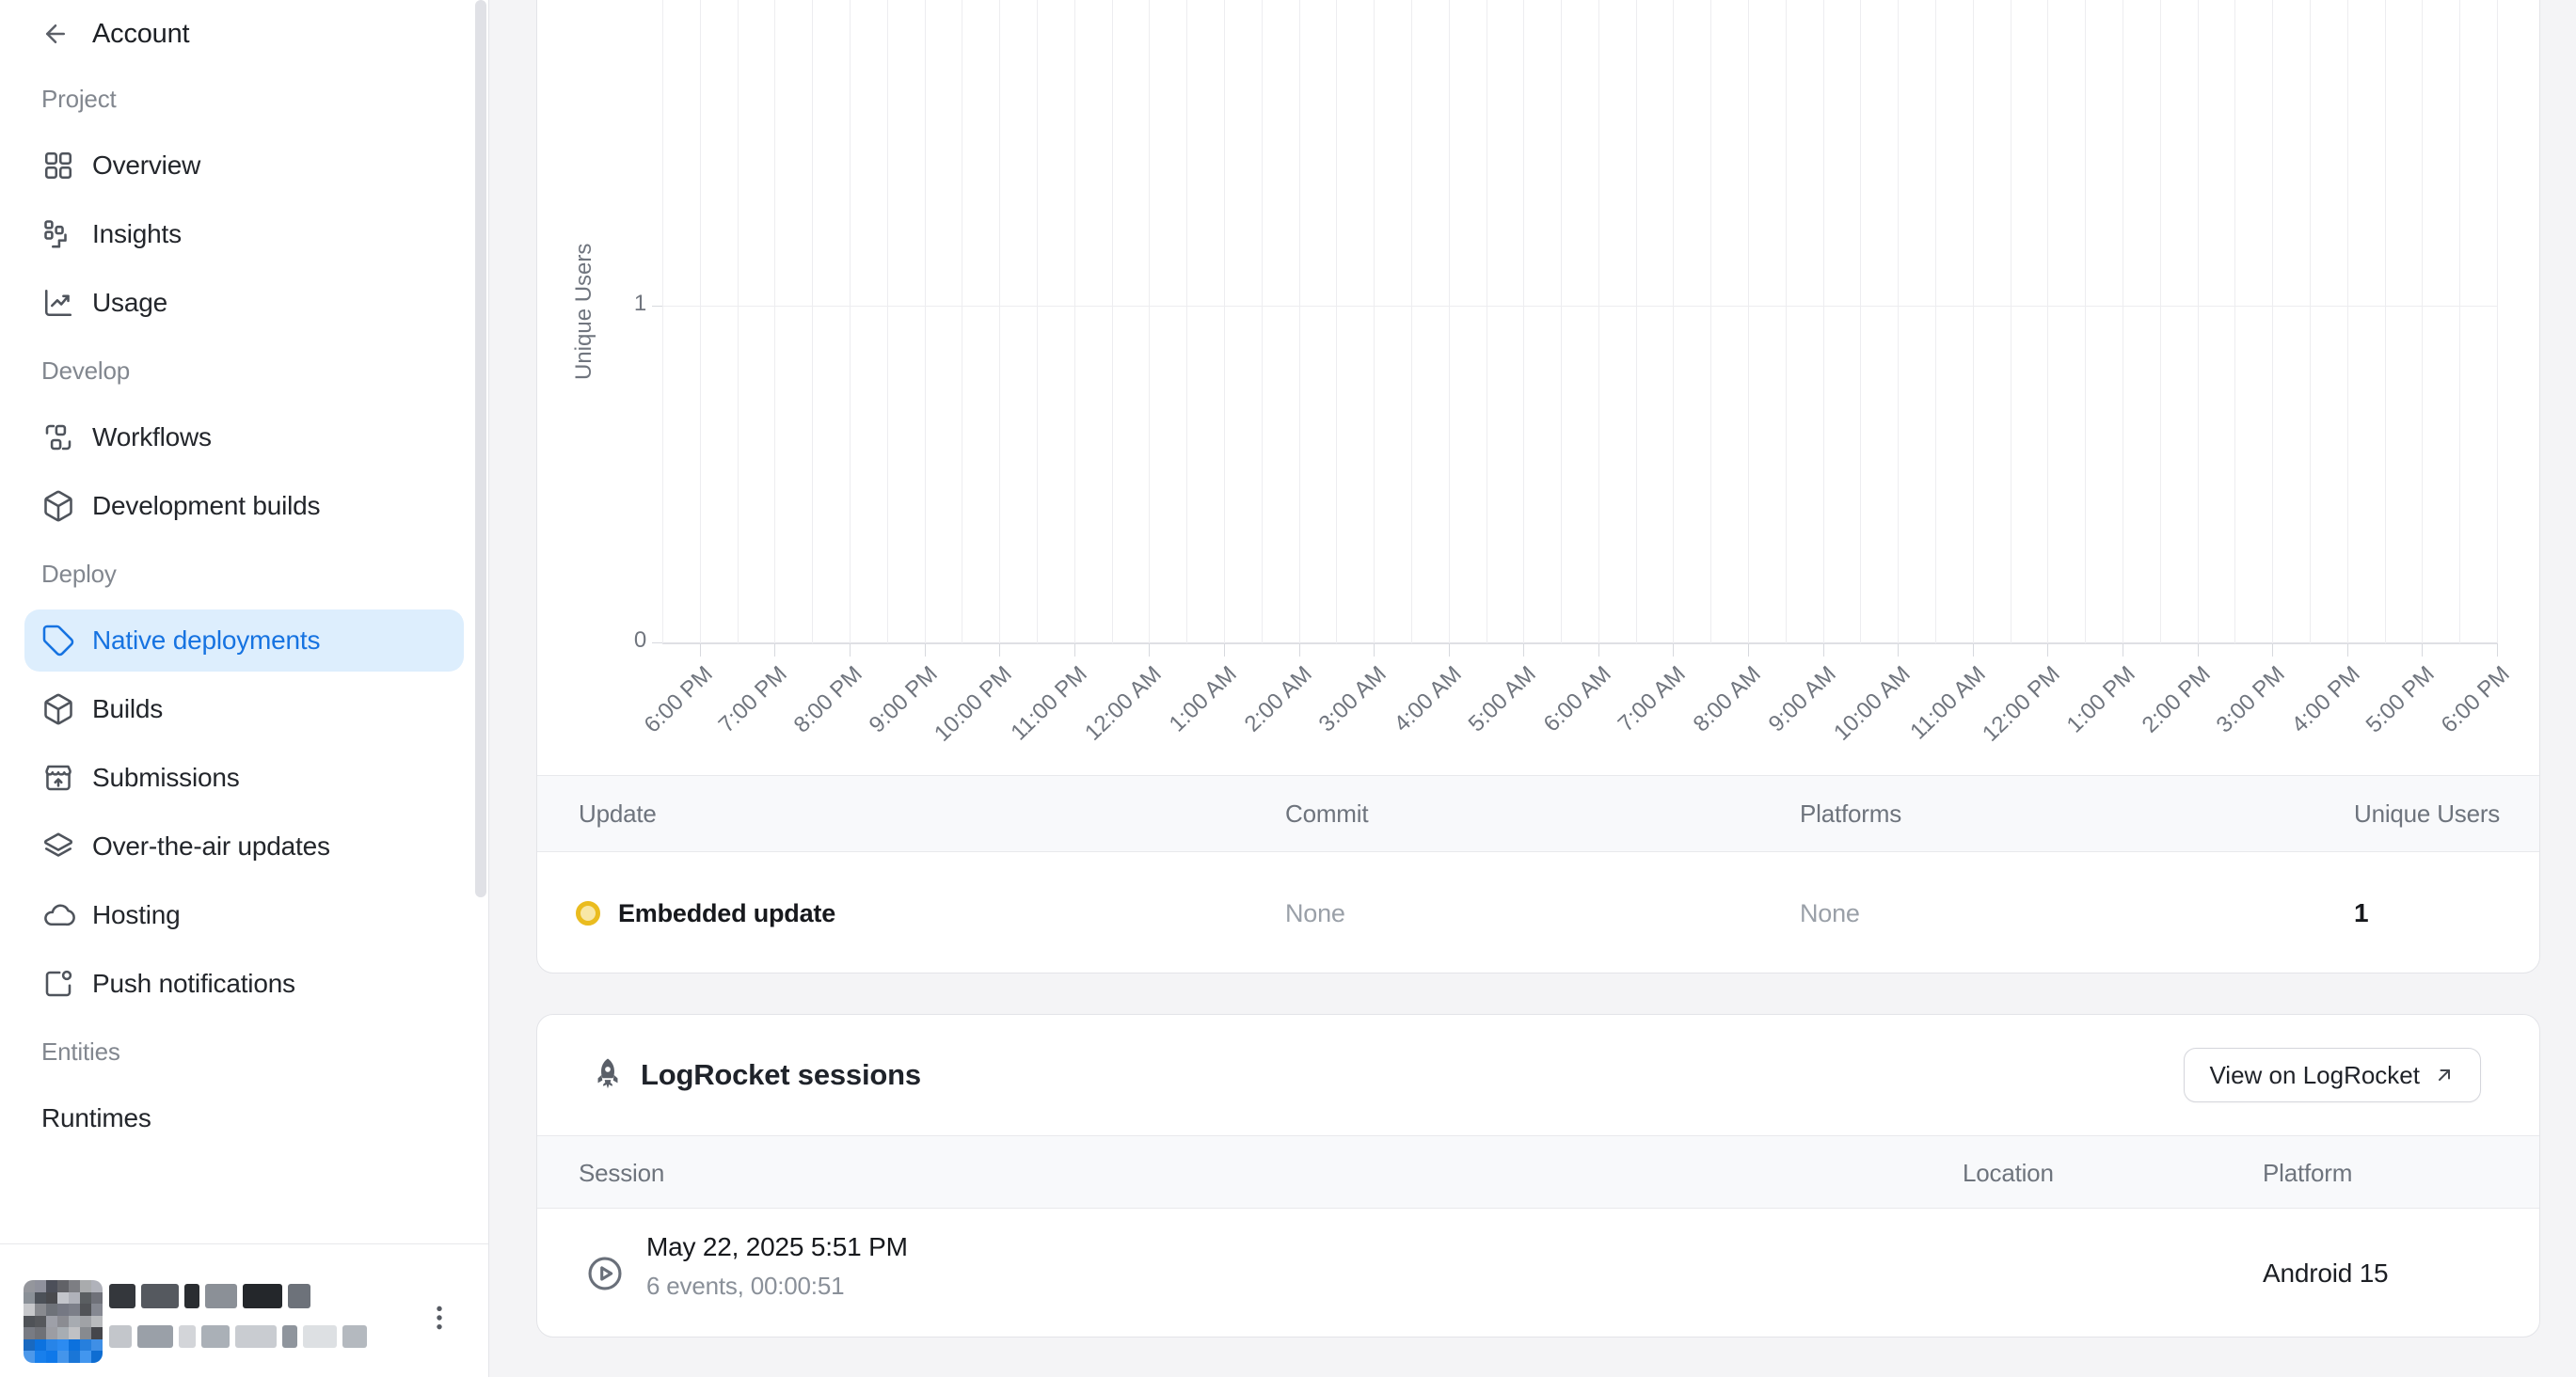 This screenshot has height=1377, width=2576. I want to click on x-tick-label: 12:00 AM, so click(1124, 703).